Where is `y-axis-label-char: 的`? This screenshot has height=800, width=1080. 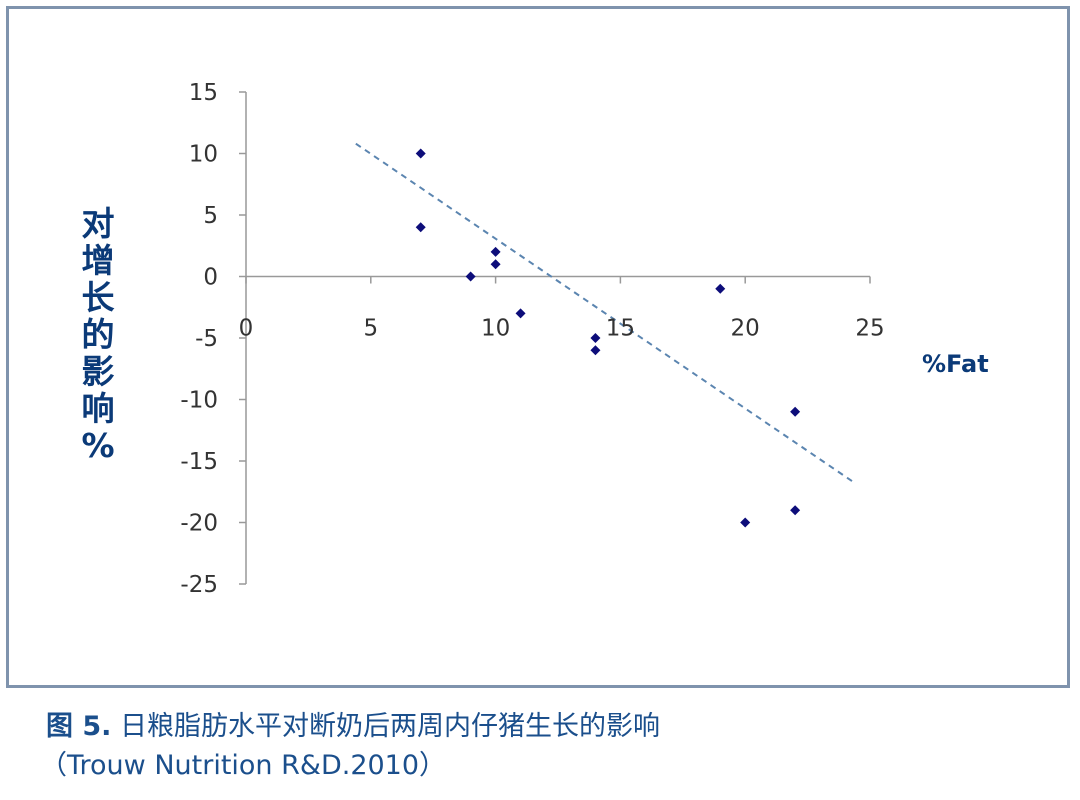 y-axis-label-char: 的 is located at coordinates (98, 334).